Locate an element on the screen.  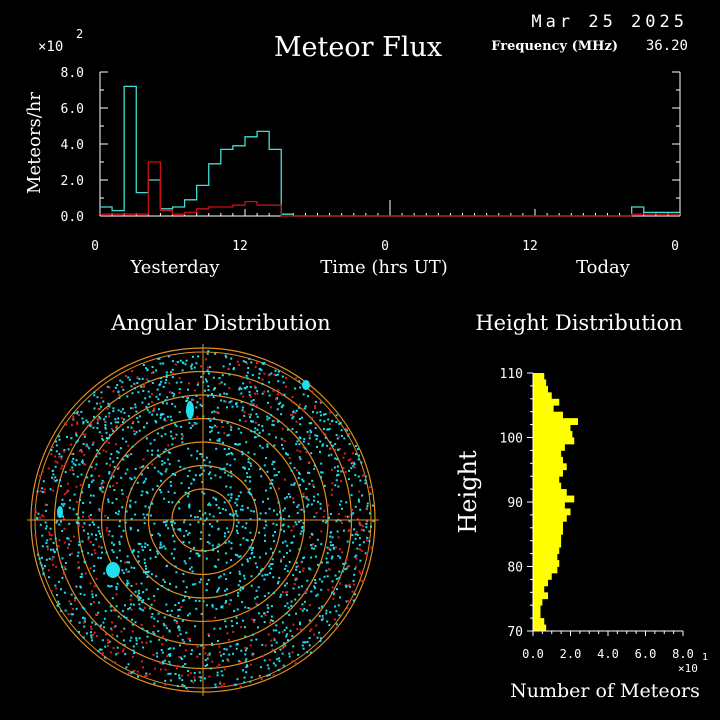
height-bar is located at coordinates (545, 570).